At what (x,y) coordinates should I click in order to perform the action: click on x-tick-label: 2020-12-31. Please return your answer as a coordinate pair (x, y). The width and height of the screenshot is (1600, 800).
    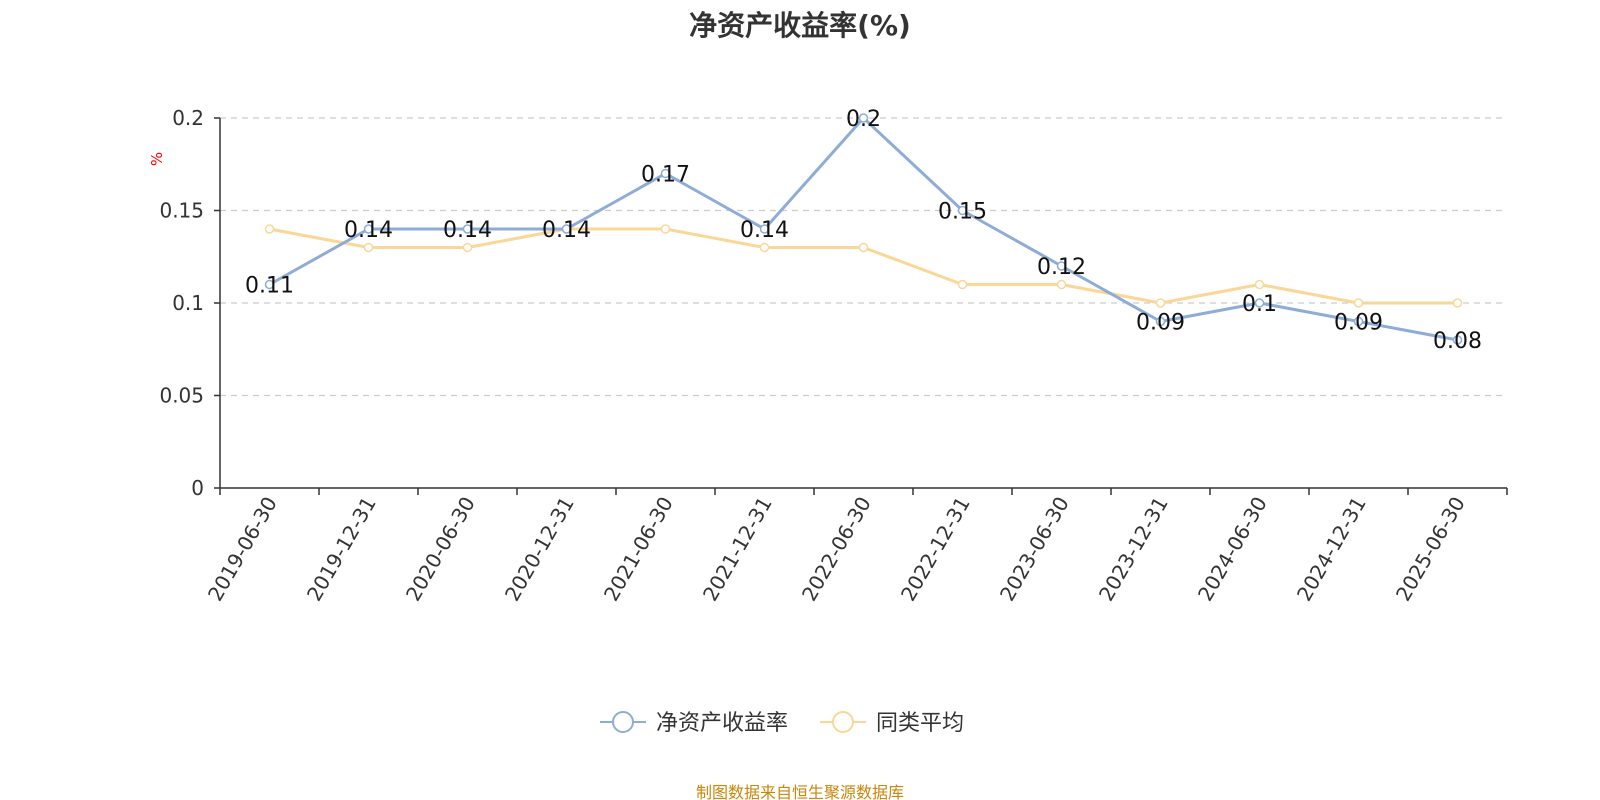
    Looking at the image, I should click on (539, 549).